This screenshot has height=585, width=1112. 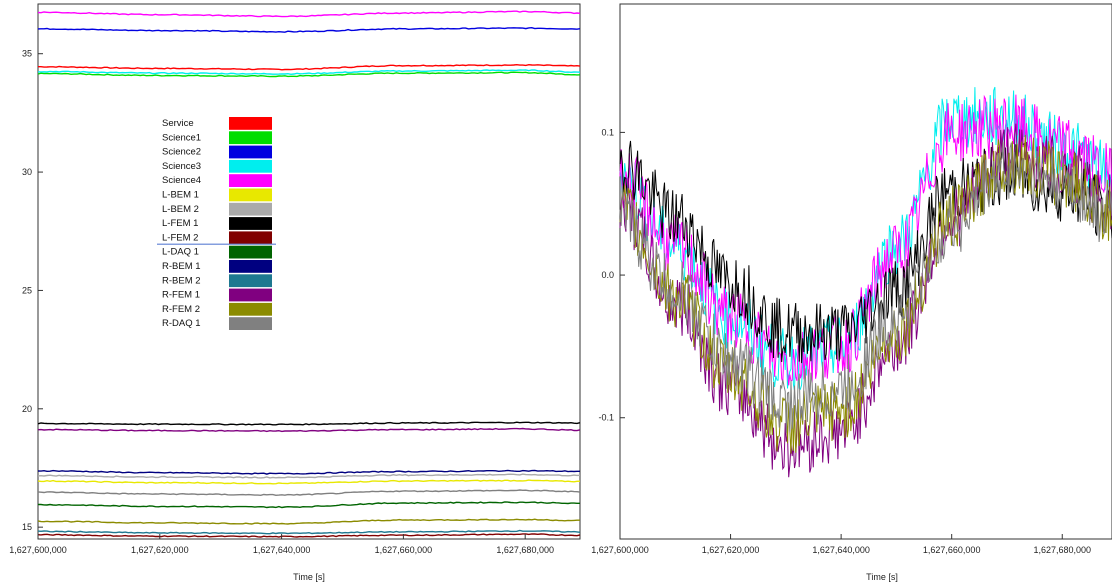 I want to click on y-tick-label: 30, so click(x=27, y=172).